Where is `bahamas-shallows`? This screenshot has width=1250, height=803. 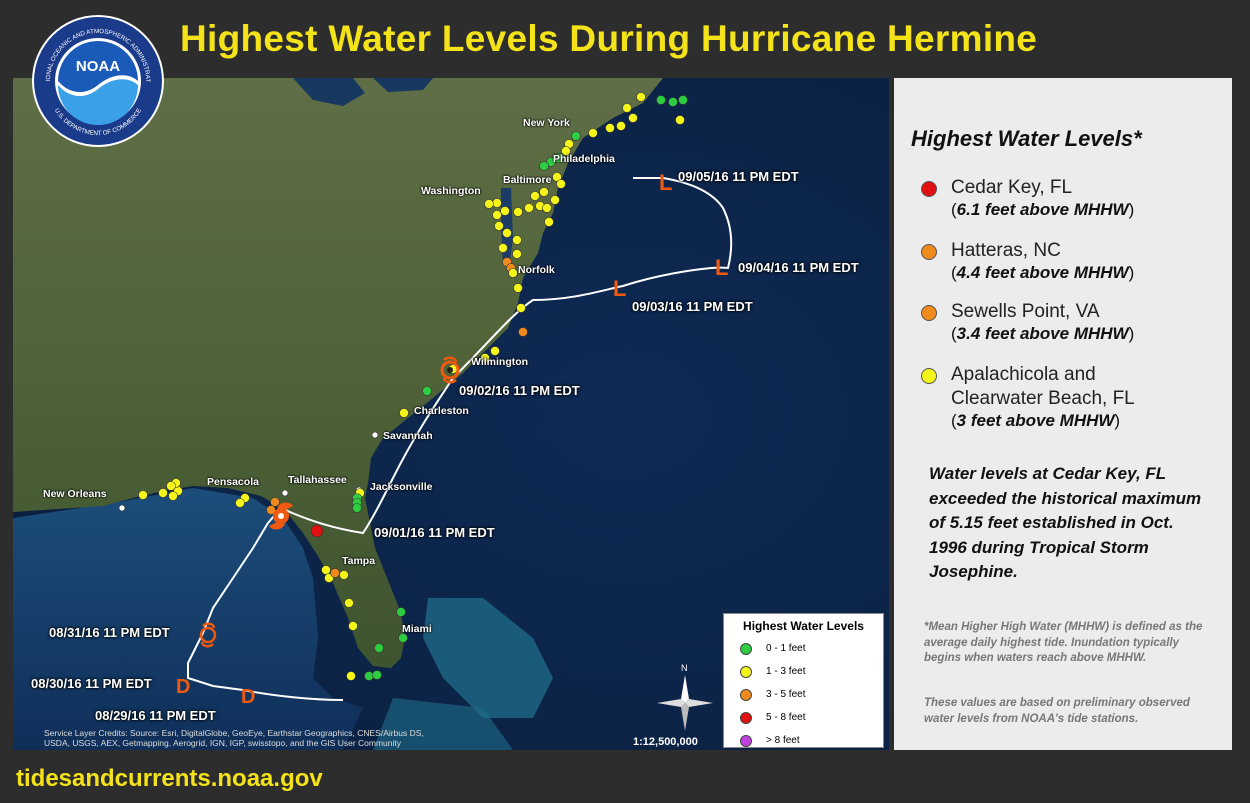
bahamas-shallows is located at coordinates (488, 658).